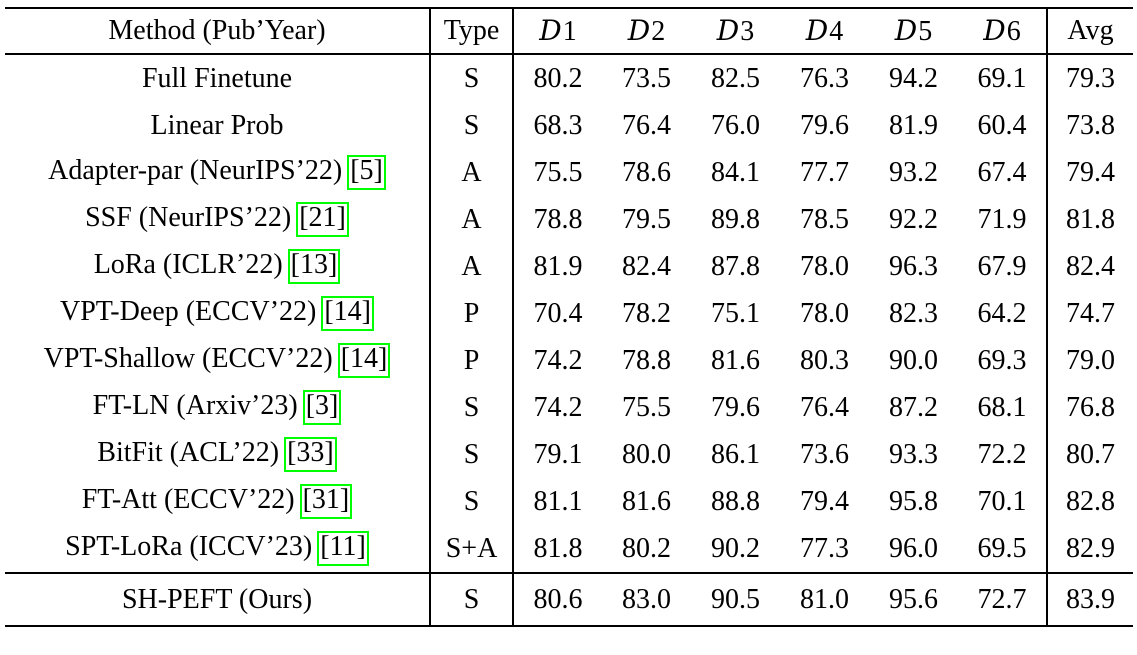  Describe the element at coordinates (735, 548) in the screenshot. I see `score-cell: 90.2` at that location.